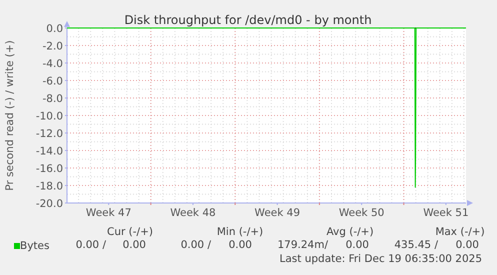 The image size is (497, 275). I want to click on chart-title: Disk throughput for /dev/md0 - by month, so click(248, 20).